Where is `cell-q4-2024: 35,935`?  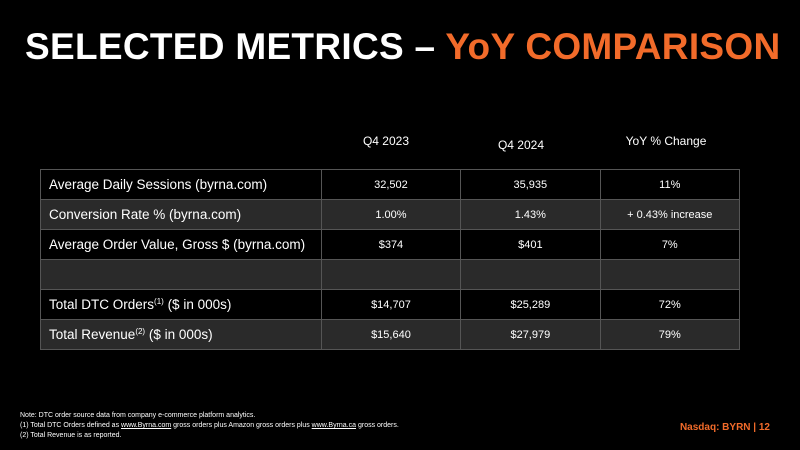
cell-q4-2024: 35,935 is located at coordinates (530, 184).